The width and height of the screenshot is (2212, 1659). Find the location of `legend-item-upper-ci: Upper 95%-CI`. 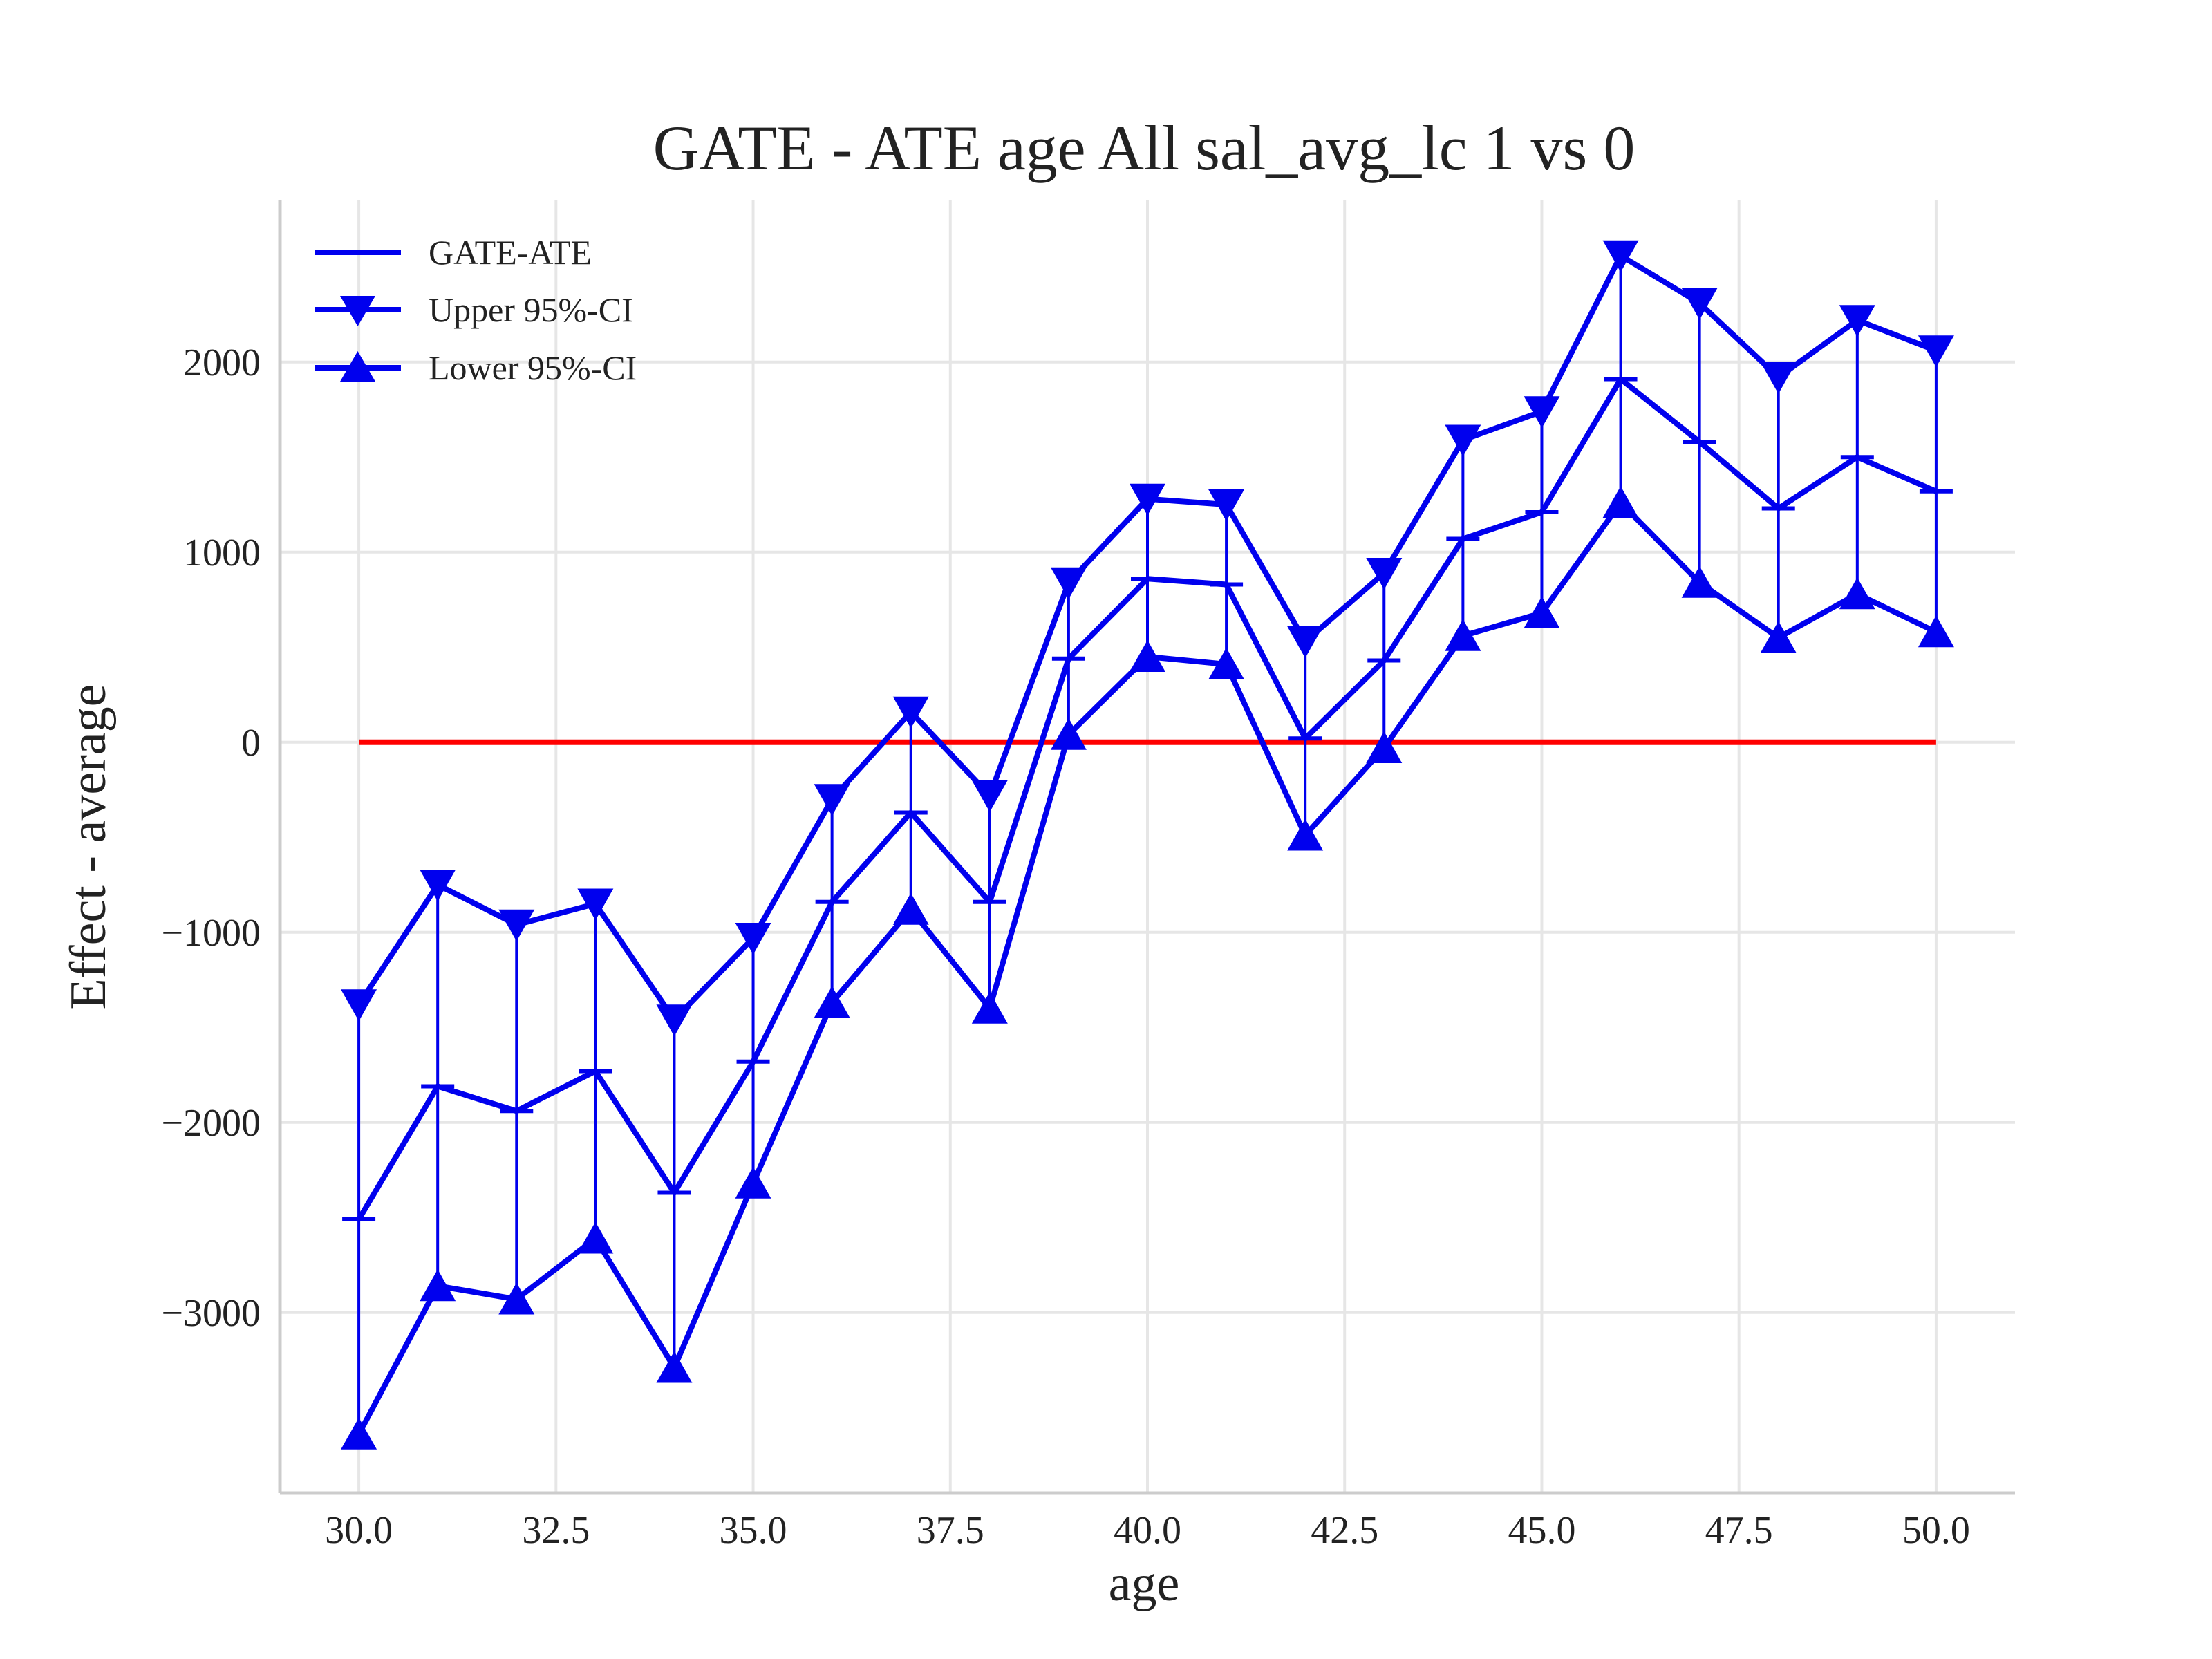

legend-item-upper-ci: Upper 95%-CI is located at coordinates (474, 309).